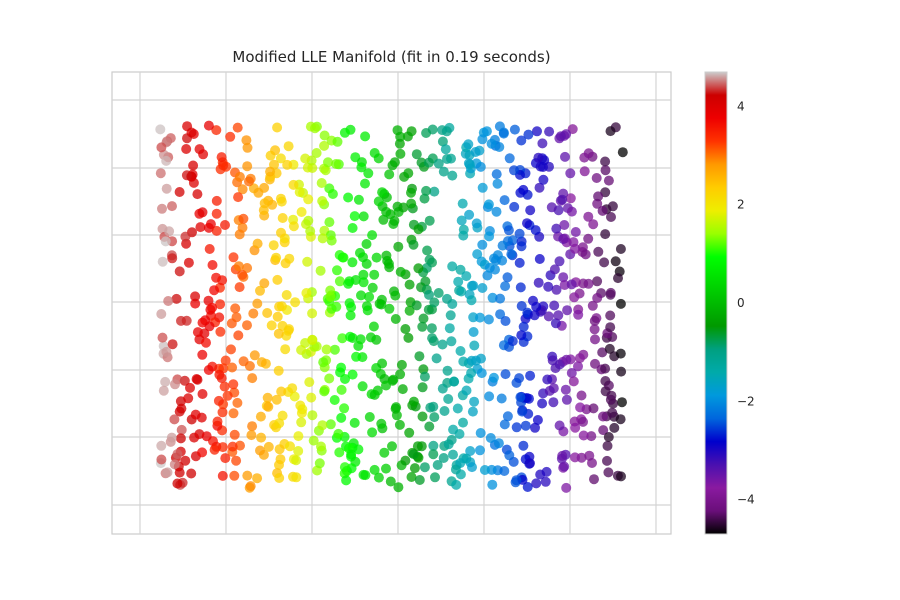  Describe the element at coordinates (741, 205) in the screenshot. I see `colorbar-tick-label: 2` at that location.